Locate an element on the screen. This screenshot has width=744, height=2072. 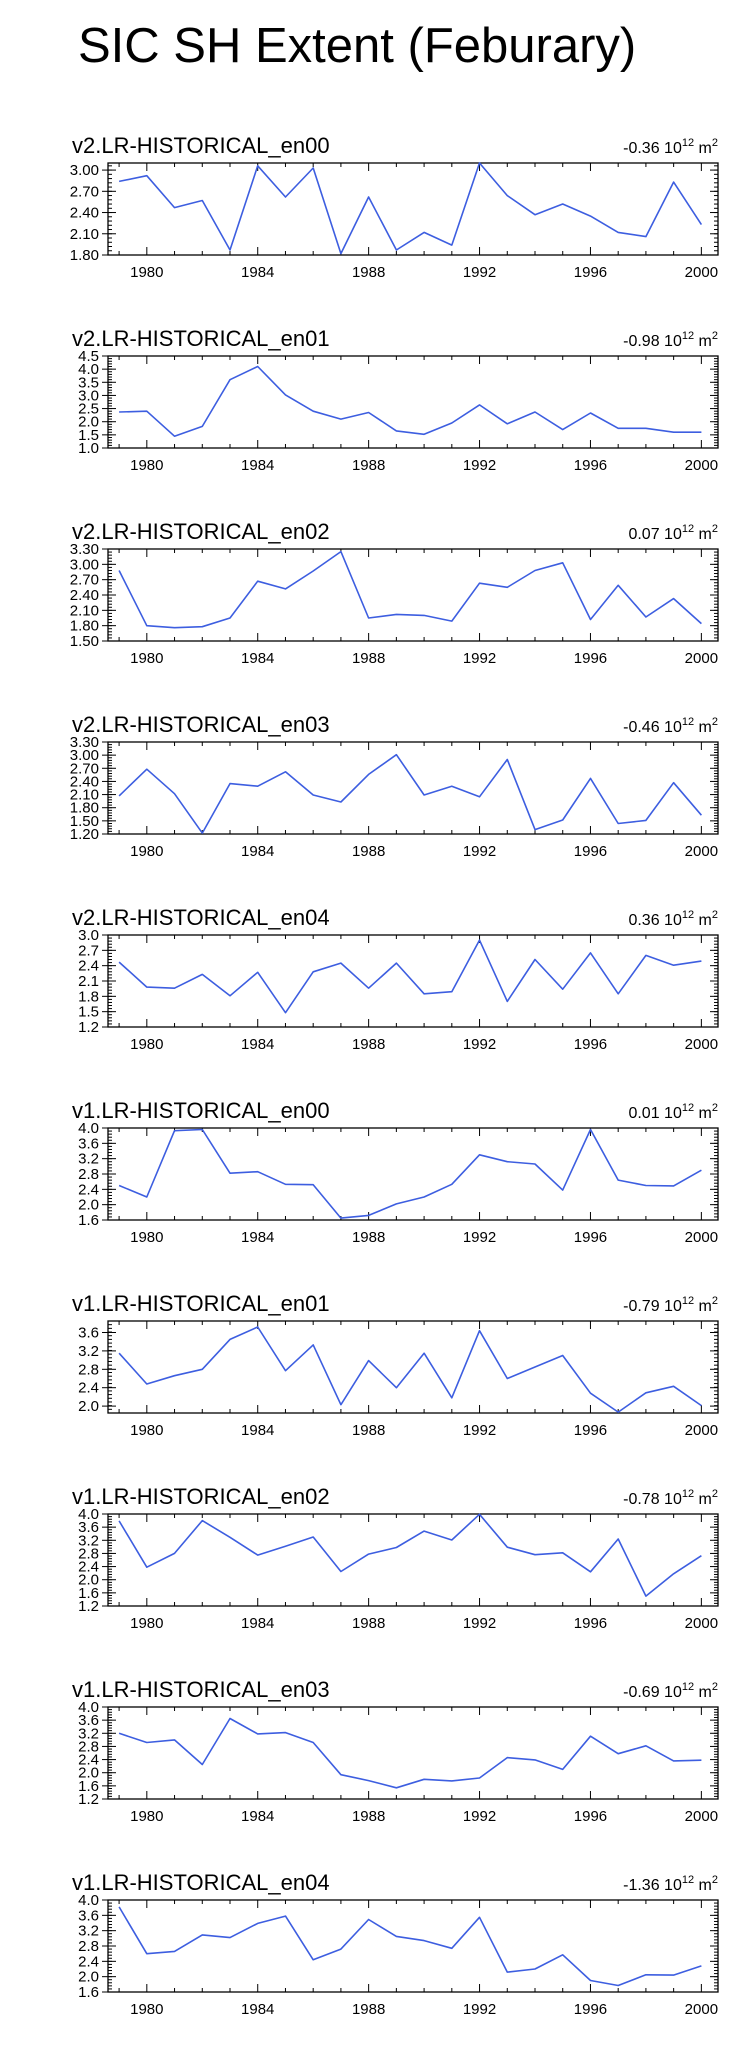
y-tick-label: 1.8 is located at coordinates (88, 996).